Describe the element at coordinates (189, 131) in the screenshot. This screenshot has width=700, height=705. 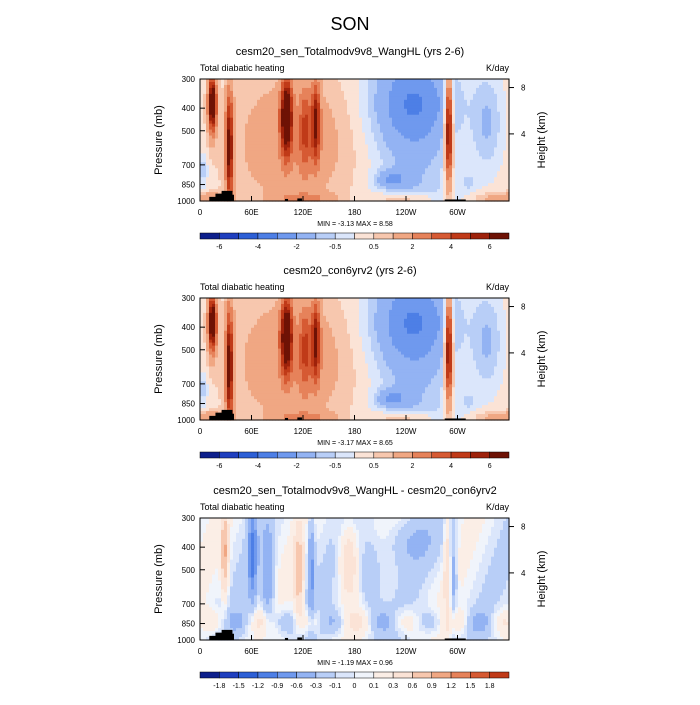
I see `y-tick-label: 500` at that location.